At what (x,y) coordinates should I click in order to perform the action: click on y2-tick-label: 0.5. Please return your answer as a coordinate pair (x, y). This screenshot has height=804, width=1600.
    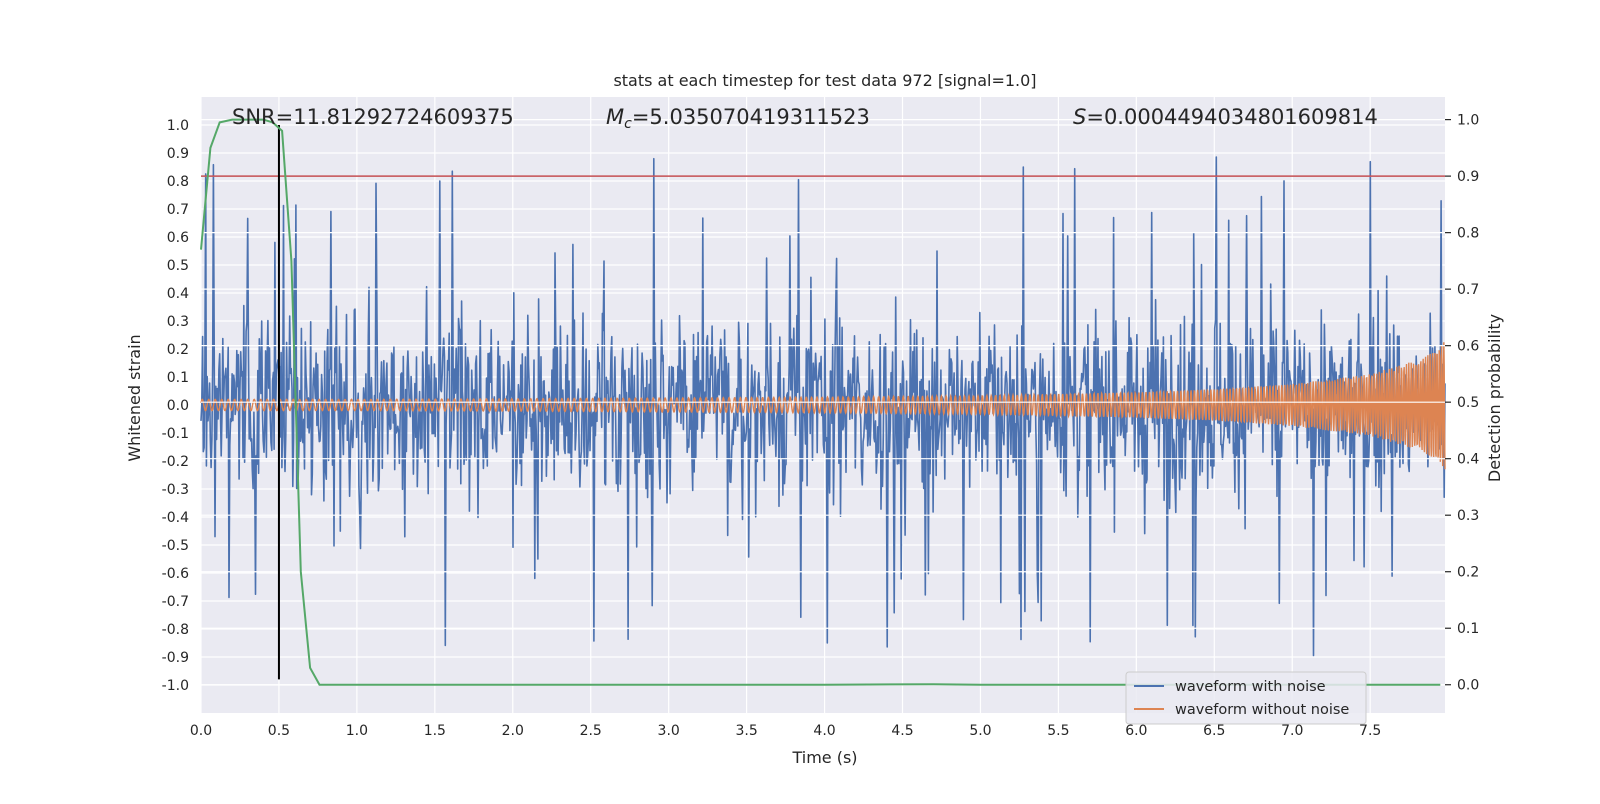
    Looking at the image, I should click on (1468, 403).